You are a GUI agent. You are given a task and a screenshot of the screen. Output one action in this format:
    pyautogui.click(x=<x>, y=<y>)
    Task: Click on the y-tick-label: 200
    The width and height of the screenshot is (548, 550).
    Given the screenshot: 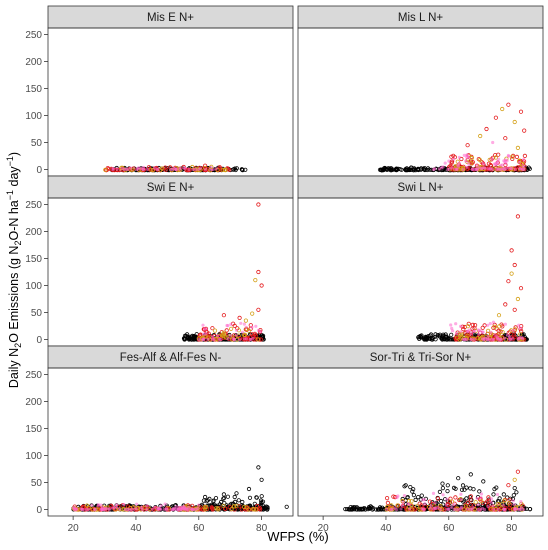 What is the action you would take?
    pyautogui.click(x=33, y=402)
    